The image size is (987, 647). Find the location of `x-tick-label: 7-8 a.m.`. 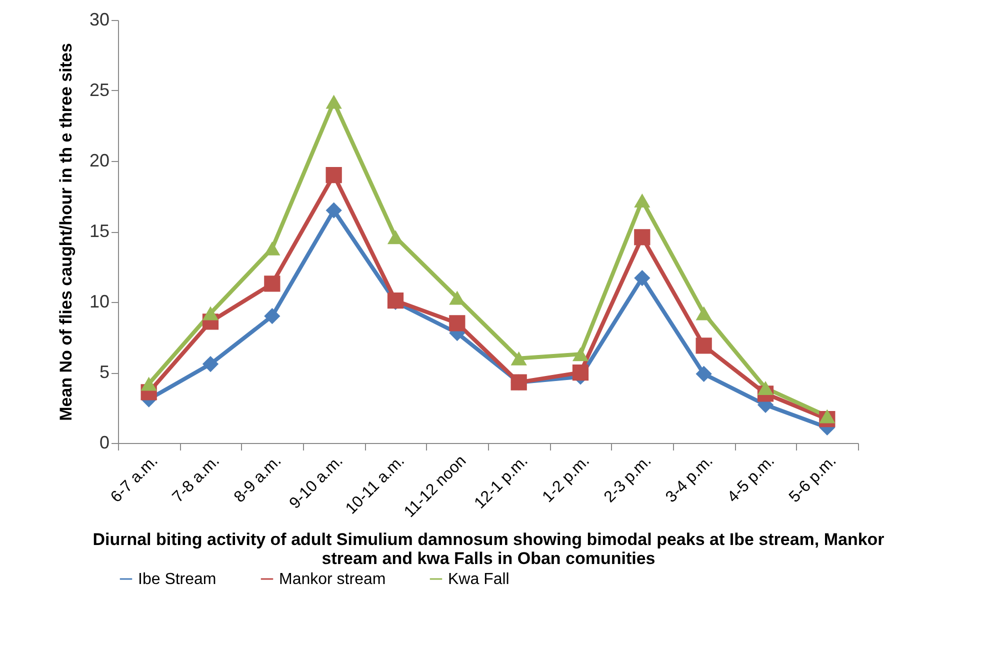

x-tick-label: 7-8 a.m. is located at coordinates (197, 479).